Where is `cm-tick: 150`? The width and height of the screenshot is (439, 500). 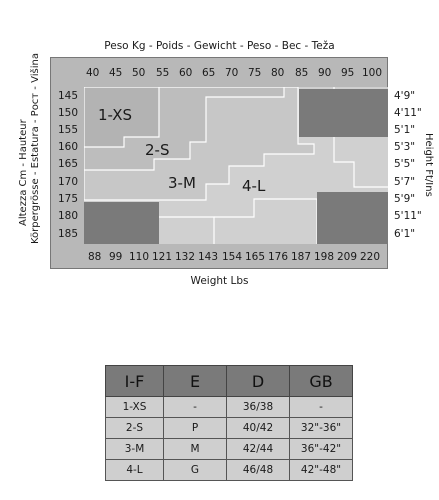
cm-tick: 150 is located at coordinates (68, 113).